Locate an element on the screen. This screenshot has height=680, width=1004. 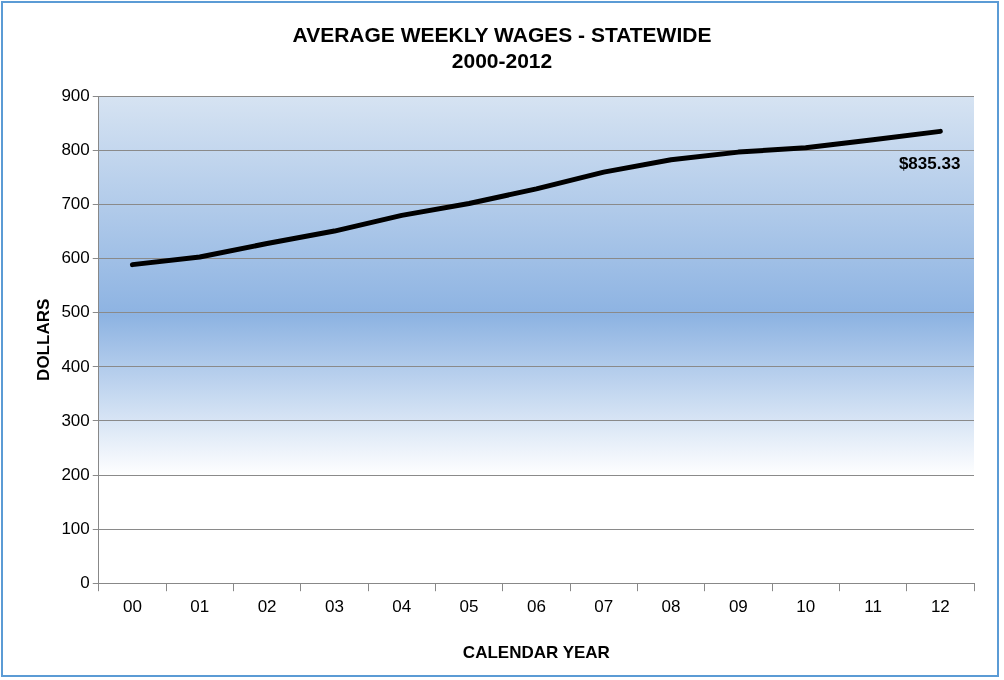
x-tick-label: 01 is located at coordinates (200, 607).